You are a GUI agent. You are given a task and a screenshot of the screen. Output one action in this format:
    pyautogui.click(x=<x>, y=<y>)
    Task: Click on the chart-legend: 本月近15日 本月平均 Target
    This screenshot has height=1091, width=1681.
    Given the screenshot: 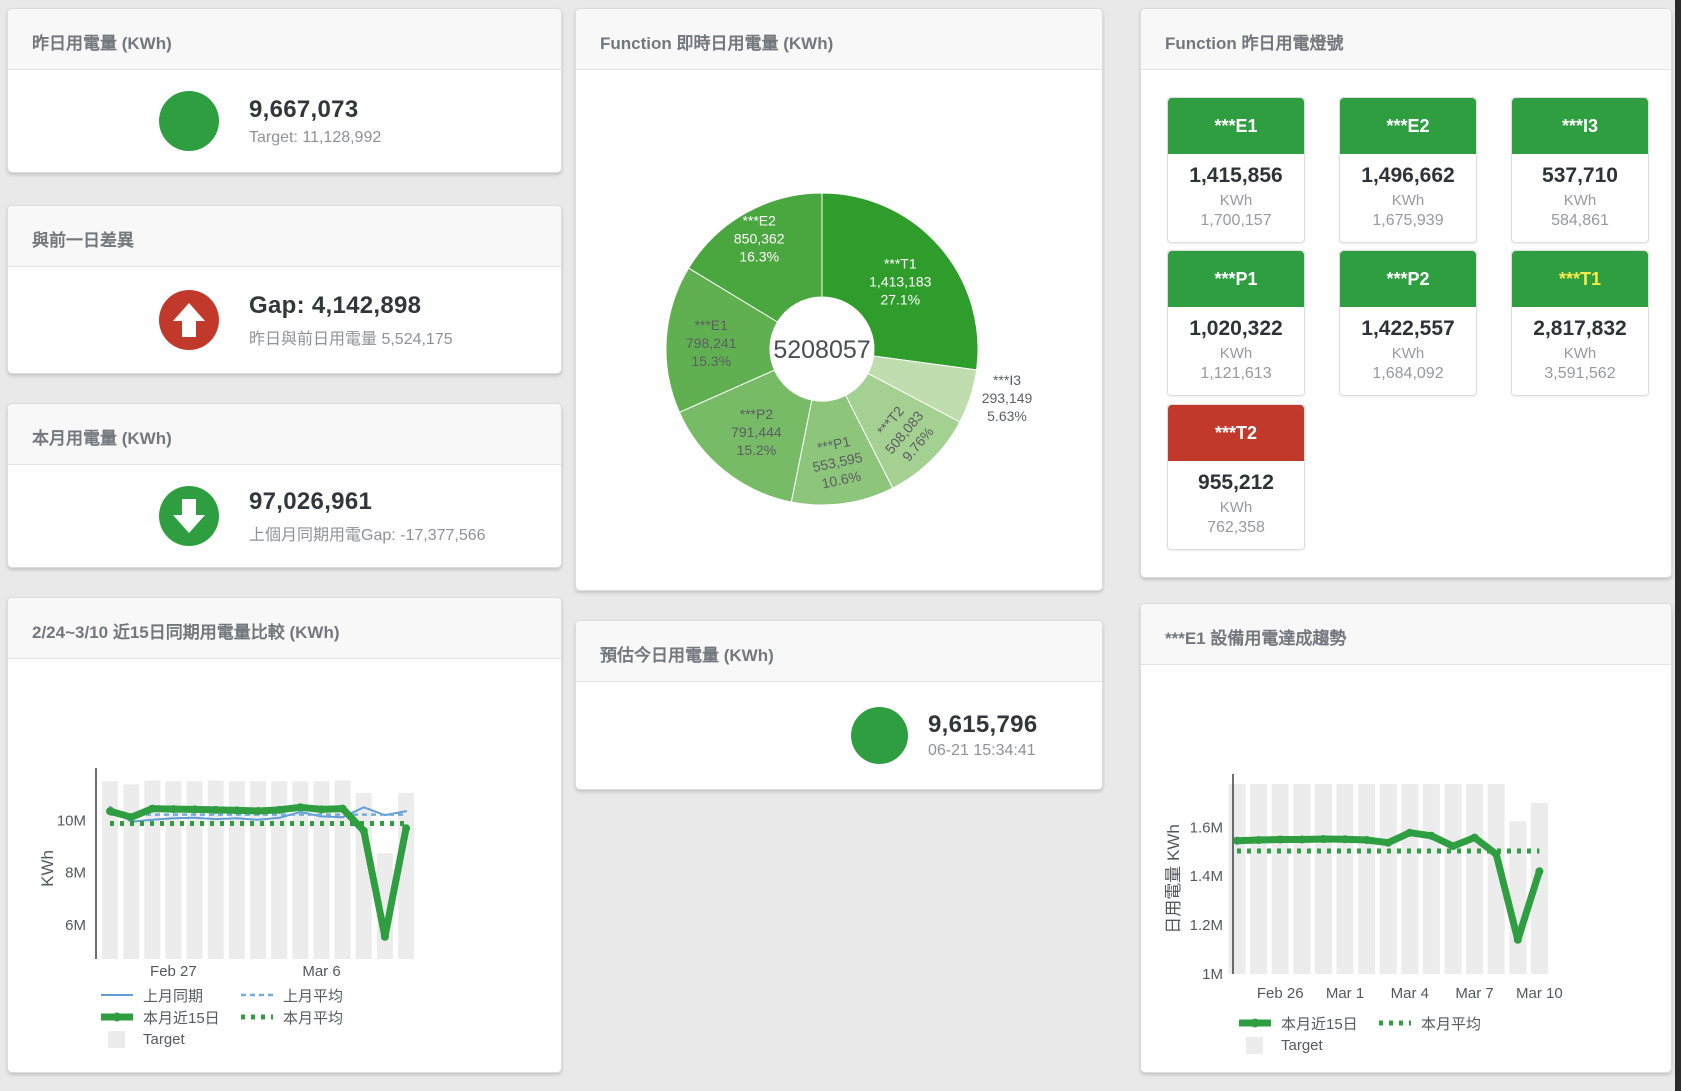 What is the action you would take?
    pyautogui.click(x=1378, y=1034)
    